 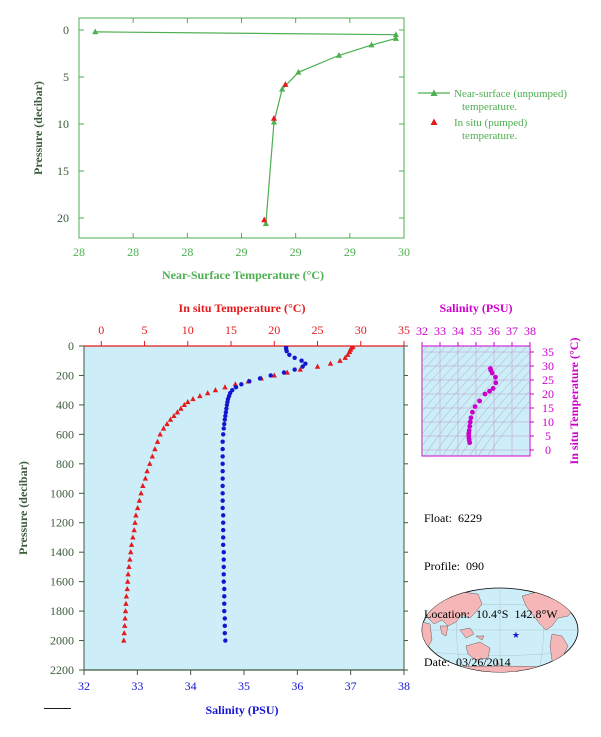 What do you see at coordinates (475, 308) in the screenshot?
I see `ts-salinity-label: Salinity (PSU)` at bounding box center [475, 308].